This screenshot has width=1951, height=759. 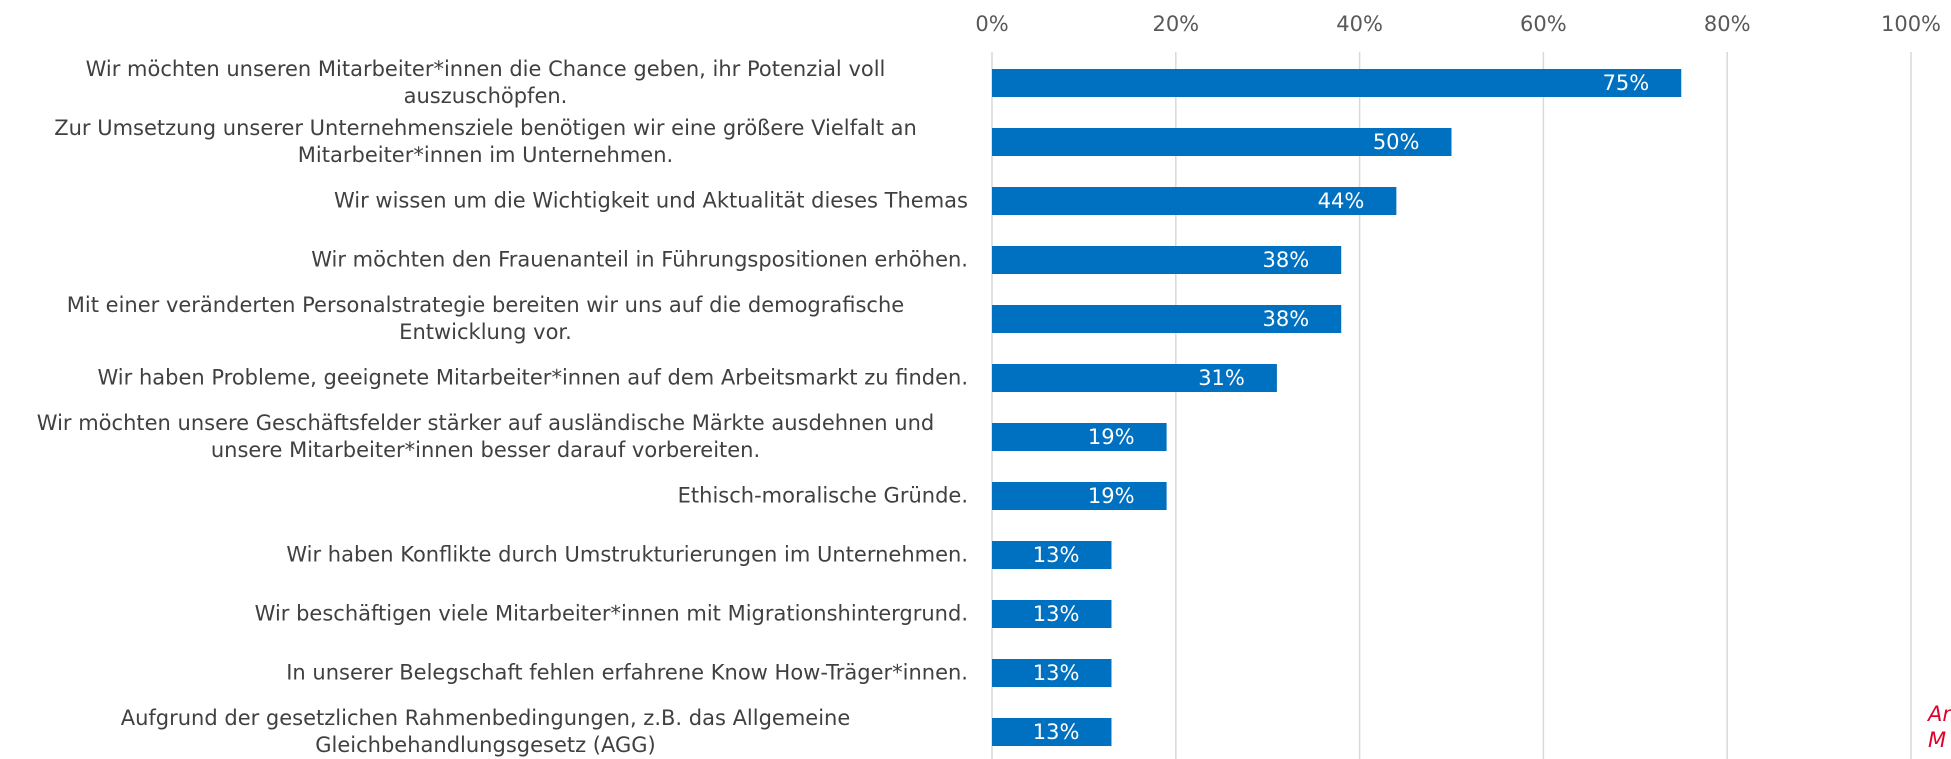 I want to click on x-tick-label: 20%, so click(x=1175, y=24).